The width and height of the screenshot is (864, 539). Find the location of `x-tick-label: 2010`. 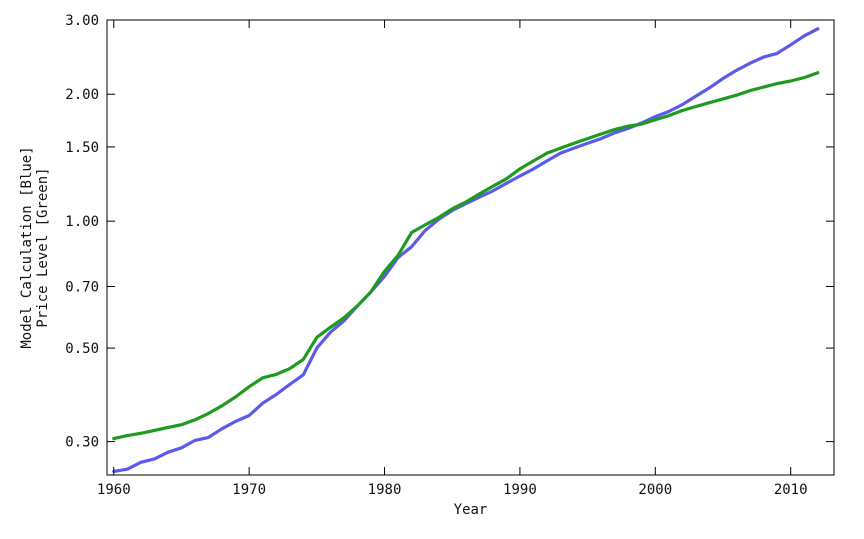

x-tick-label: 2010 is located at coordinates (791, 490).